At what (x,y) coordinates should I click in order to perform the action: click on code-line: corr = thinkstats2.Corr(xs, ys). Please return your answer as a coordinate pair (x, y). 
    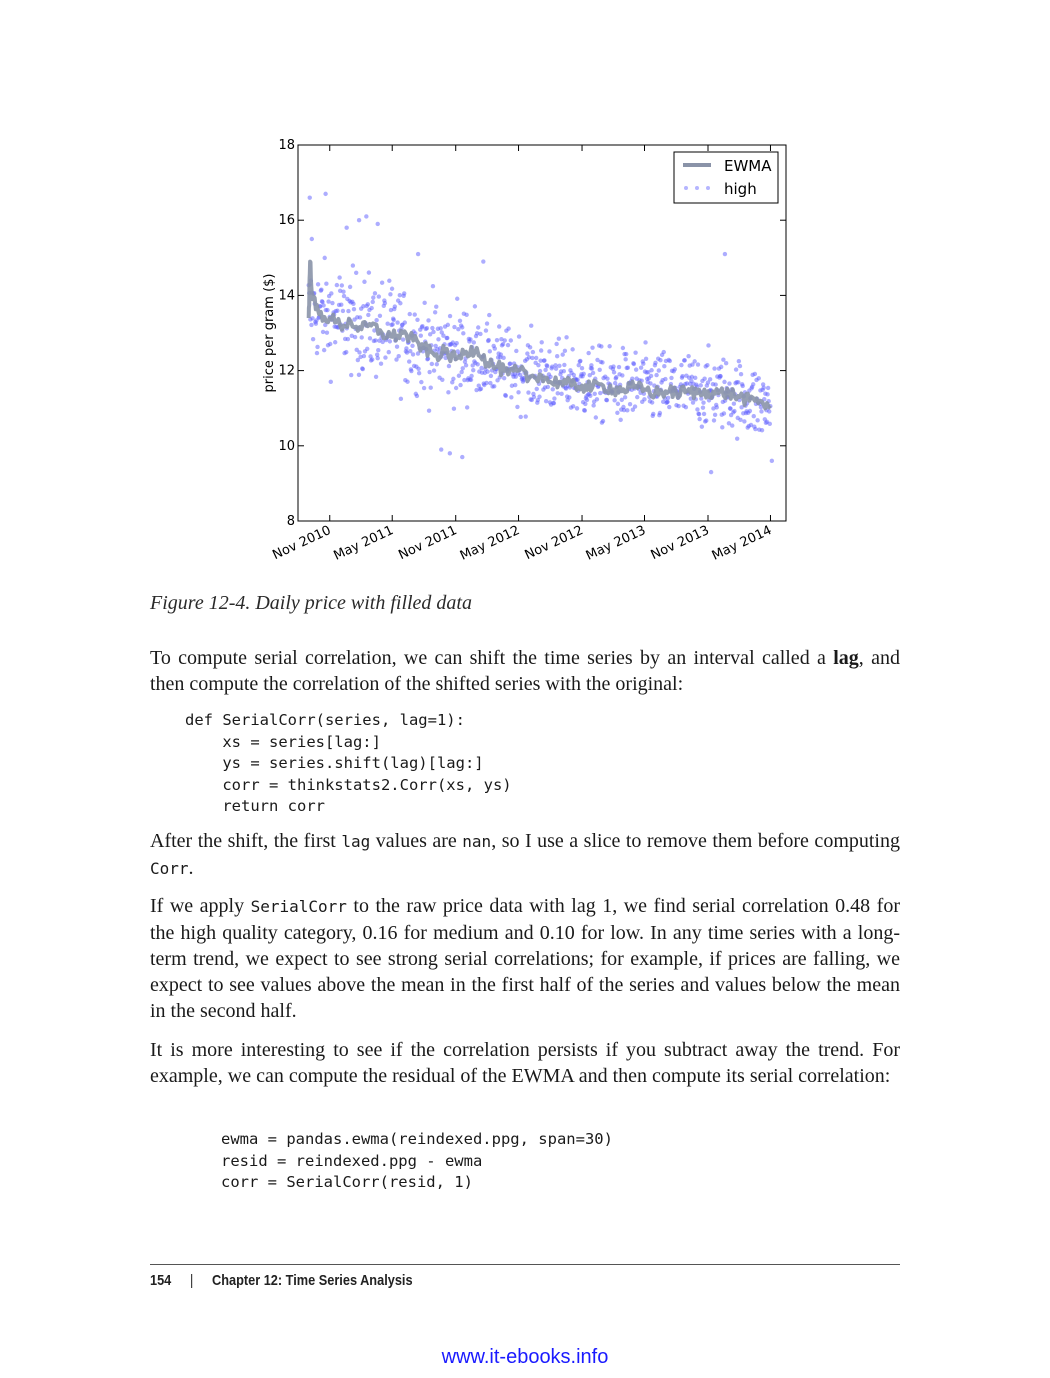
    Looking at the image, I should click on (348, 784).